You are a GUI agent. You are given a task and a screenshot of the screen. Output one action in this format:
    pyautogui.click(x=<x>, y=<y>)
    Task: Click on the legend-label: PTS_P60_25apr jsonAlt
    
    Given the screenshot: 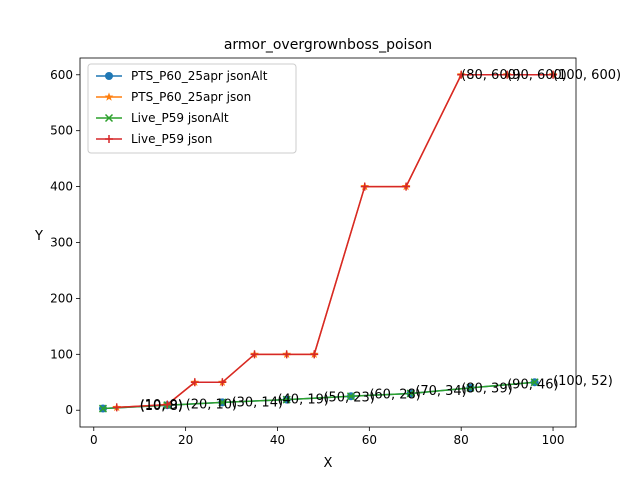 What is the action you would take?
    pyautogui.click(x=199, y=76)
    